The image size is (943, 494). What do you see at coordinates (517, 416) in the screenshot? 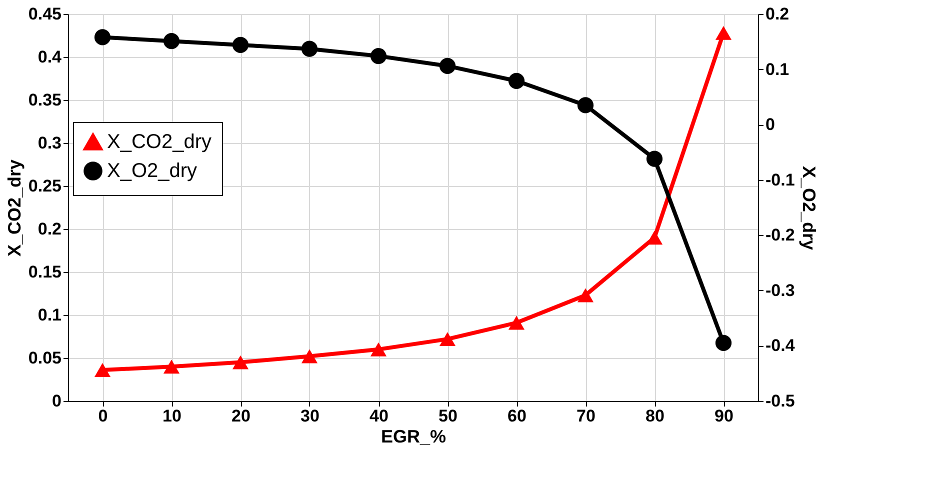
I see `x-tick-label: 60` at bounding box center [517, 416].